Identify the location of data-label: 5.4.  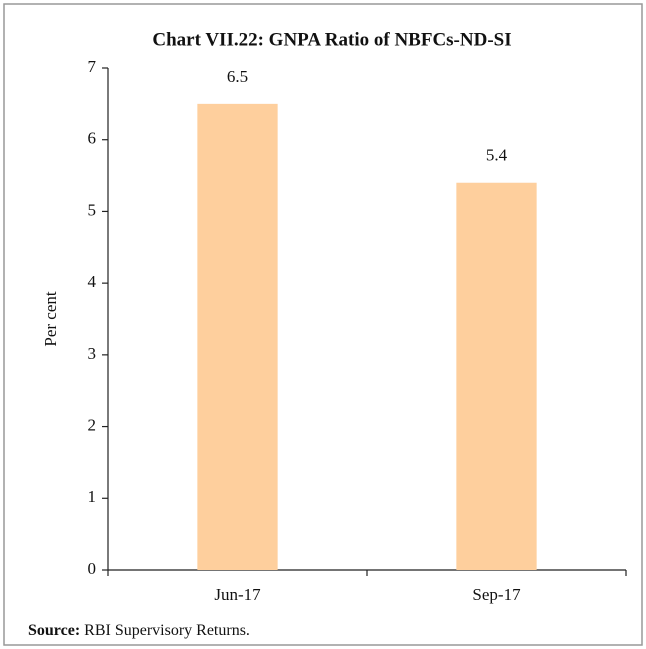
(497, 155).